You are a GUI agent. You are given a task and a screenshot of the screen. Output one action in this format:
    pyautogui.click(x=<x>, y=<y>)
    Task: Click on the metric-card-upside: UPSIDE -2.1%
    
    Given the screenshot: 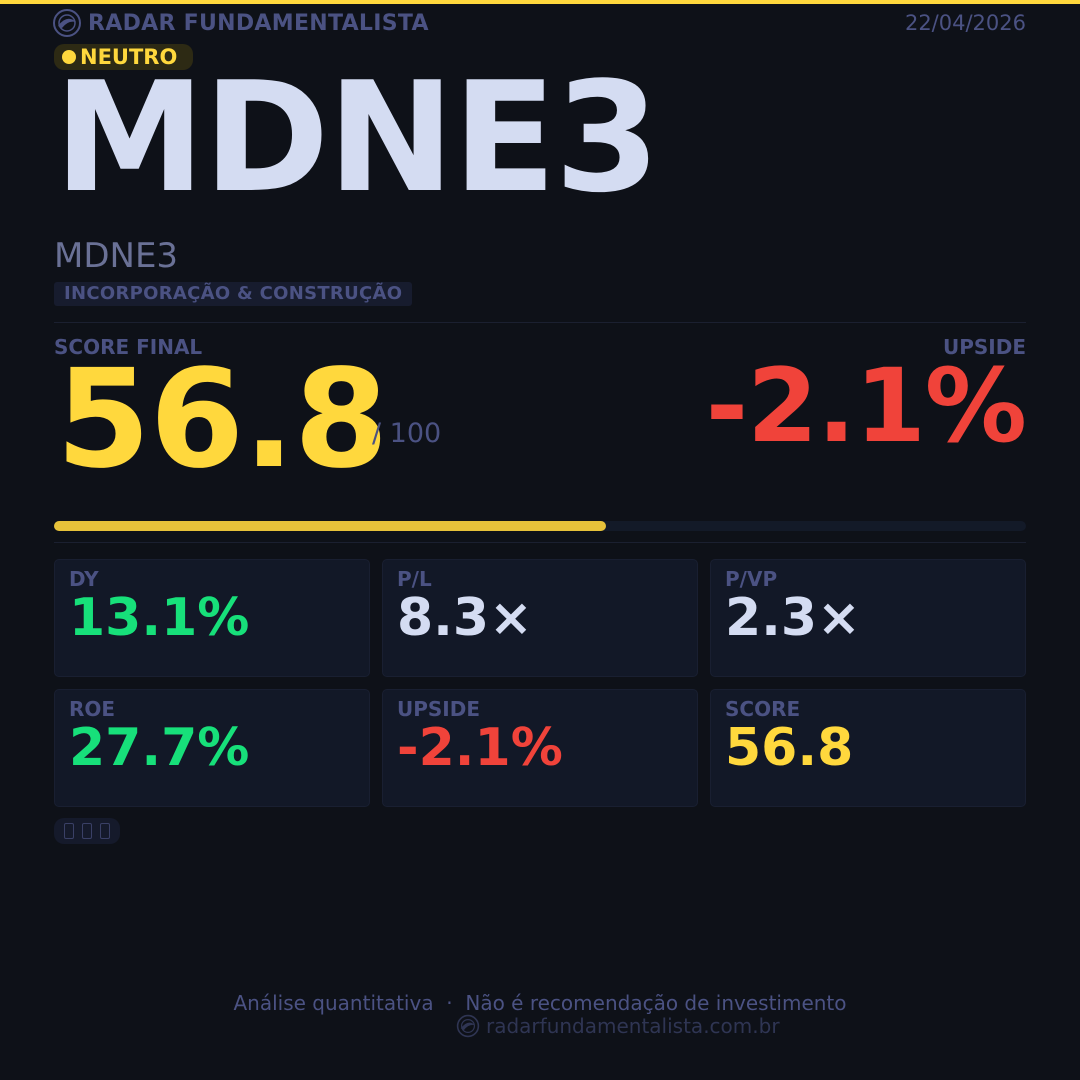 What is the action you would take?
    pyautogui.click(x=540, y=748)
    